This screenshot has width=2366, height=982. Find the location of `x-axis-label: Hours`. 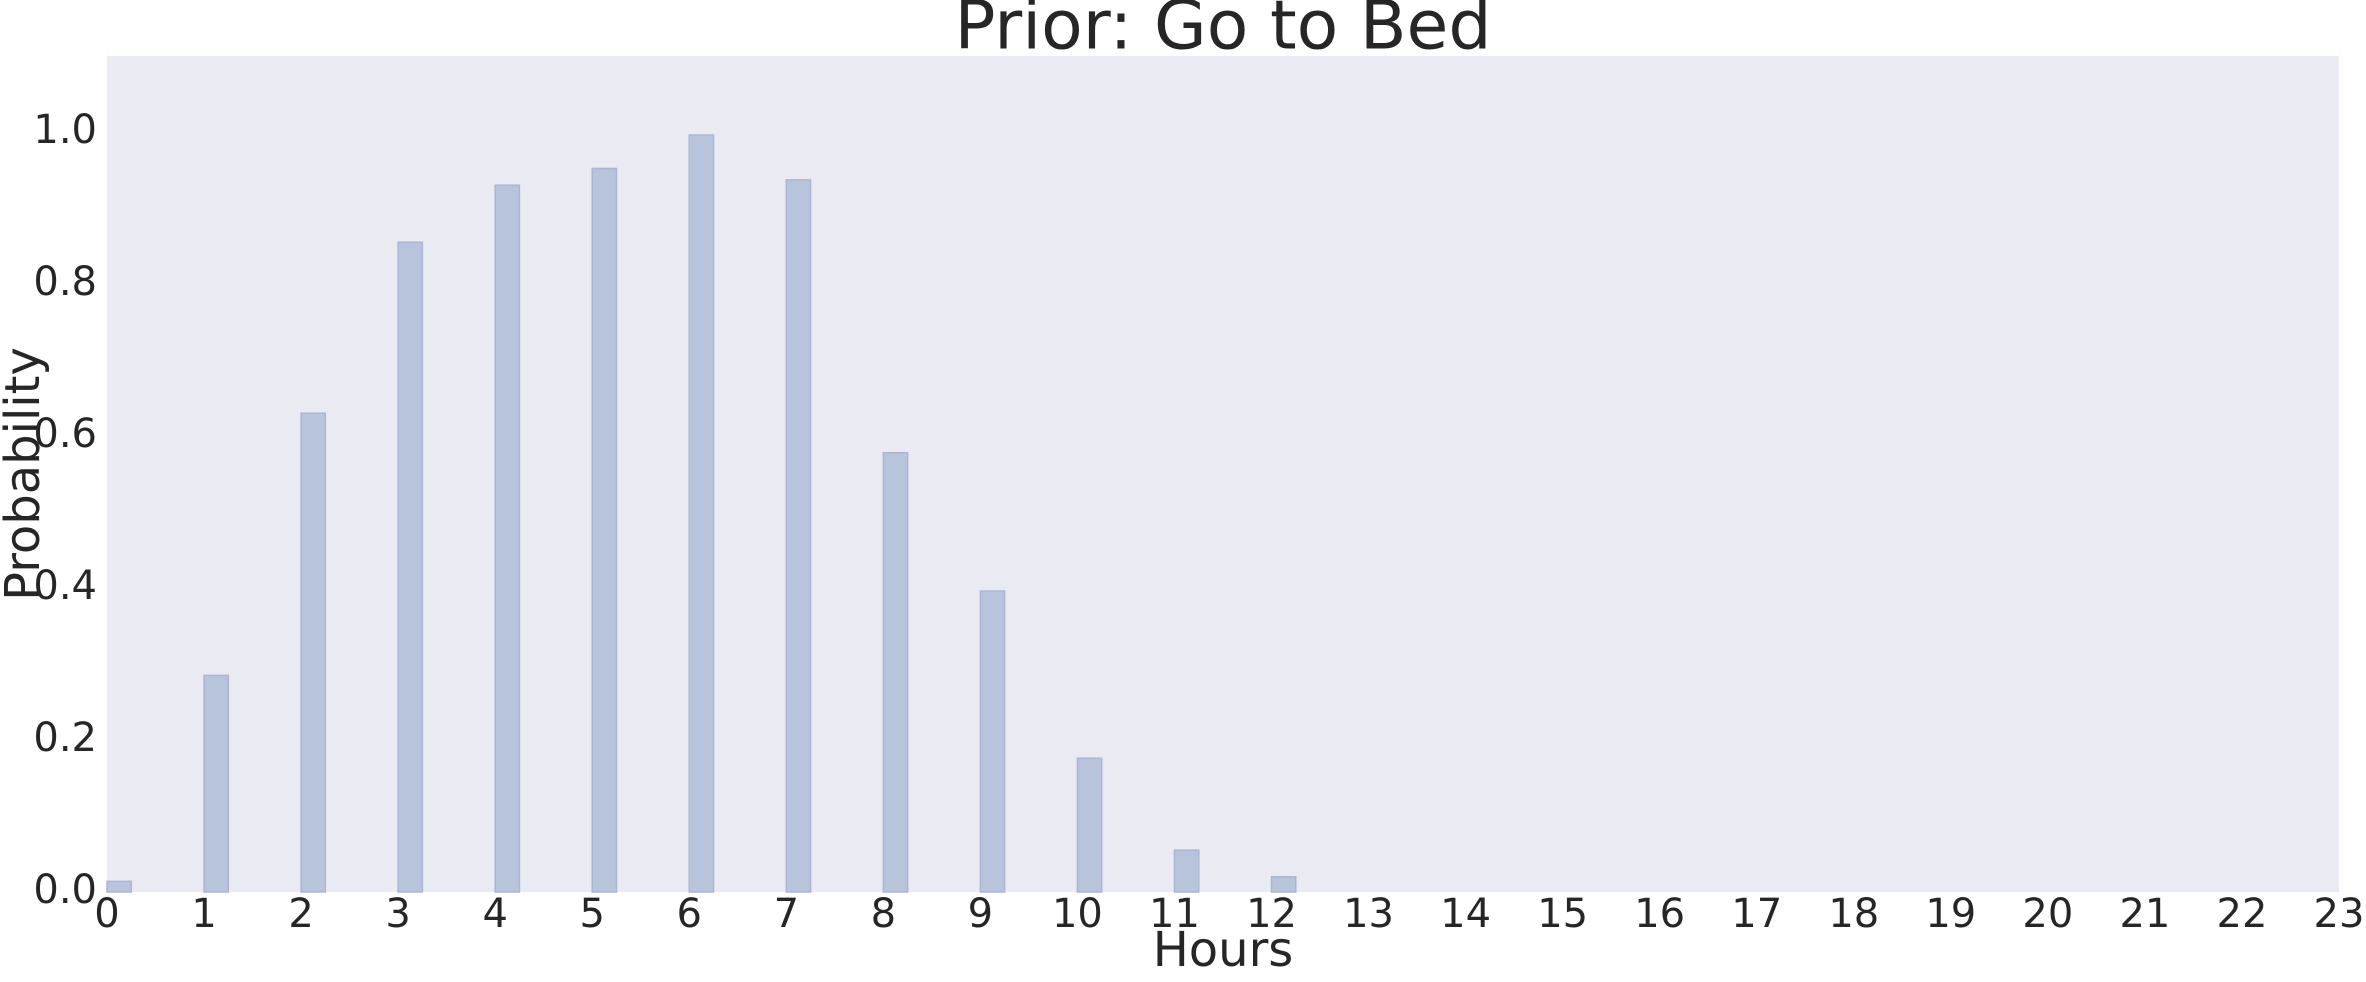

x-axis-label: Hours is located at coordinates (1223, 950).